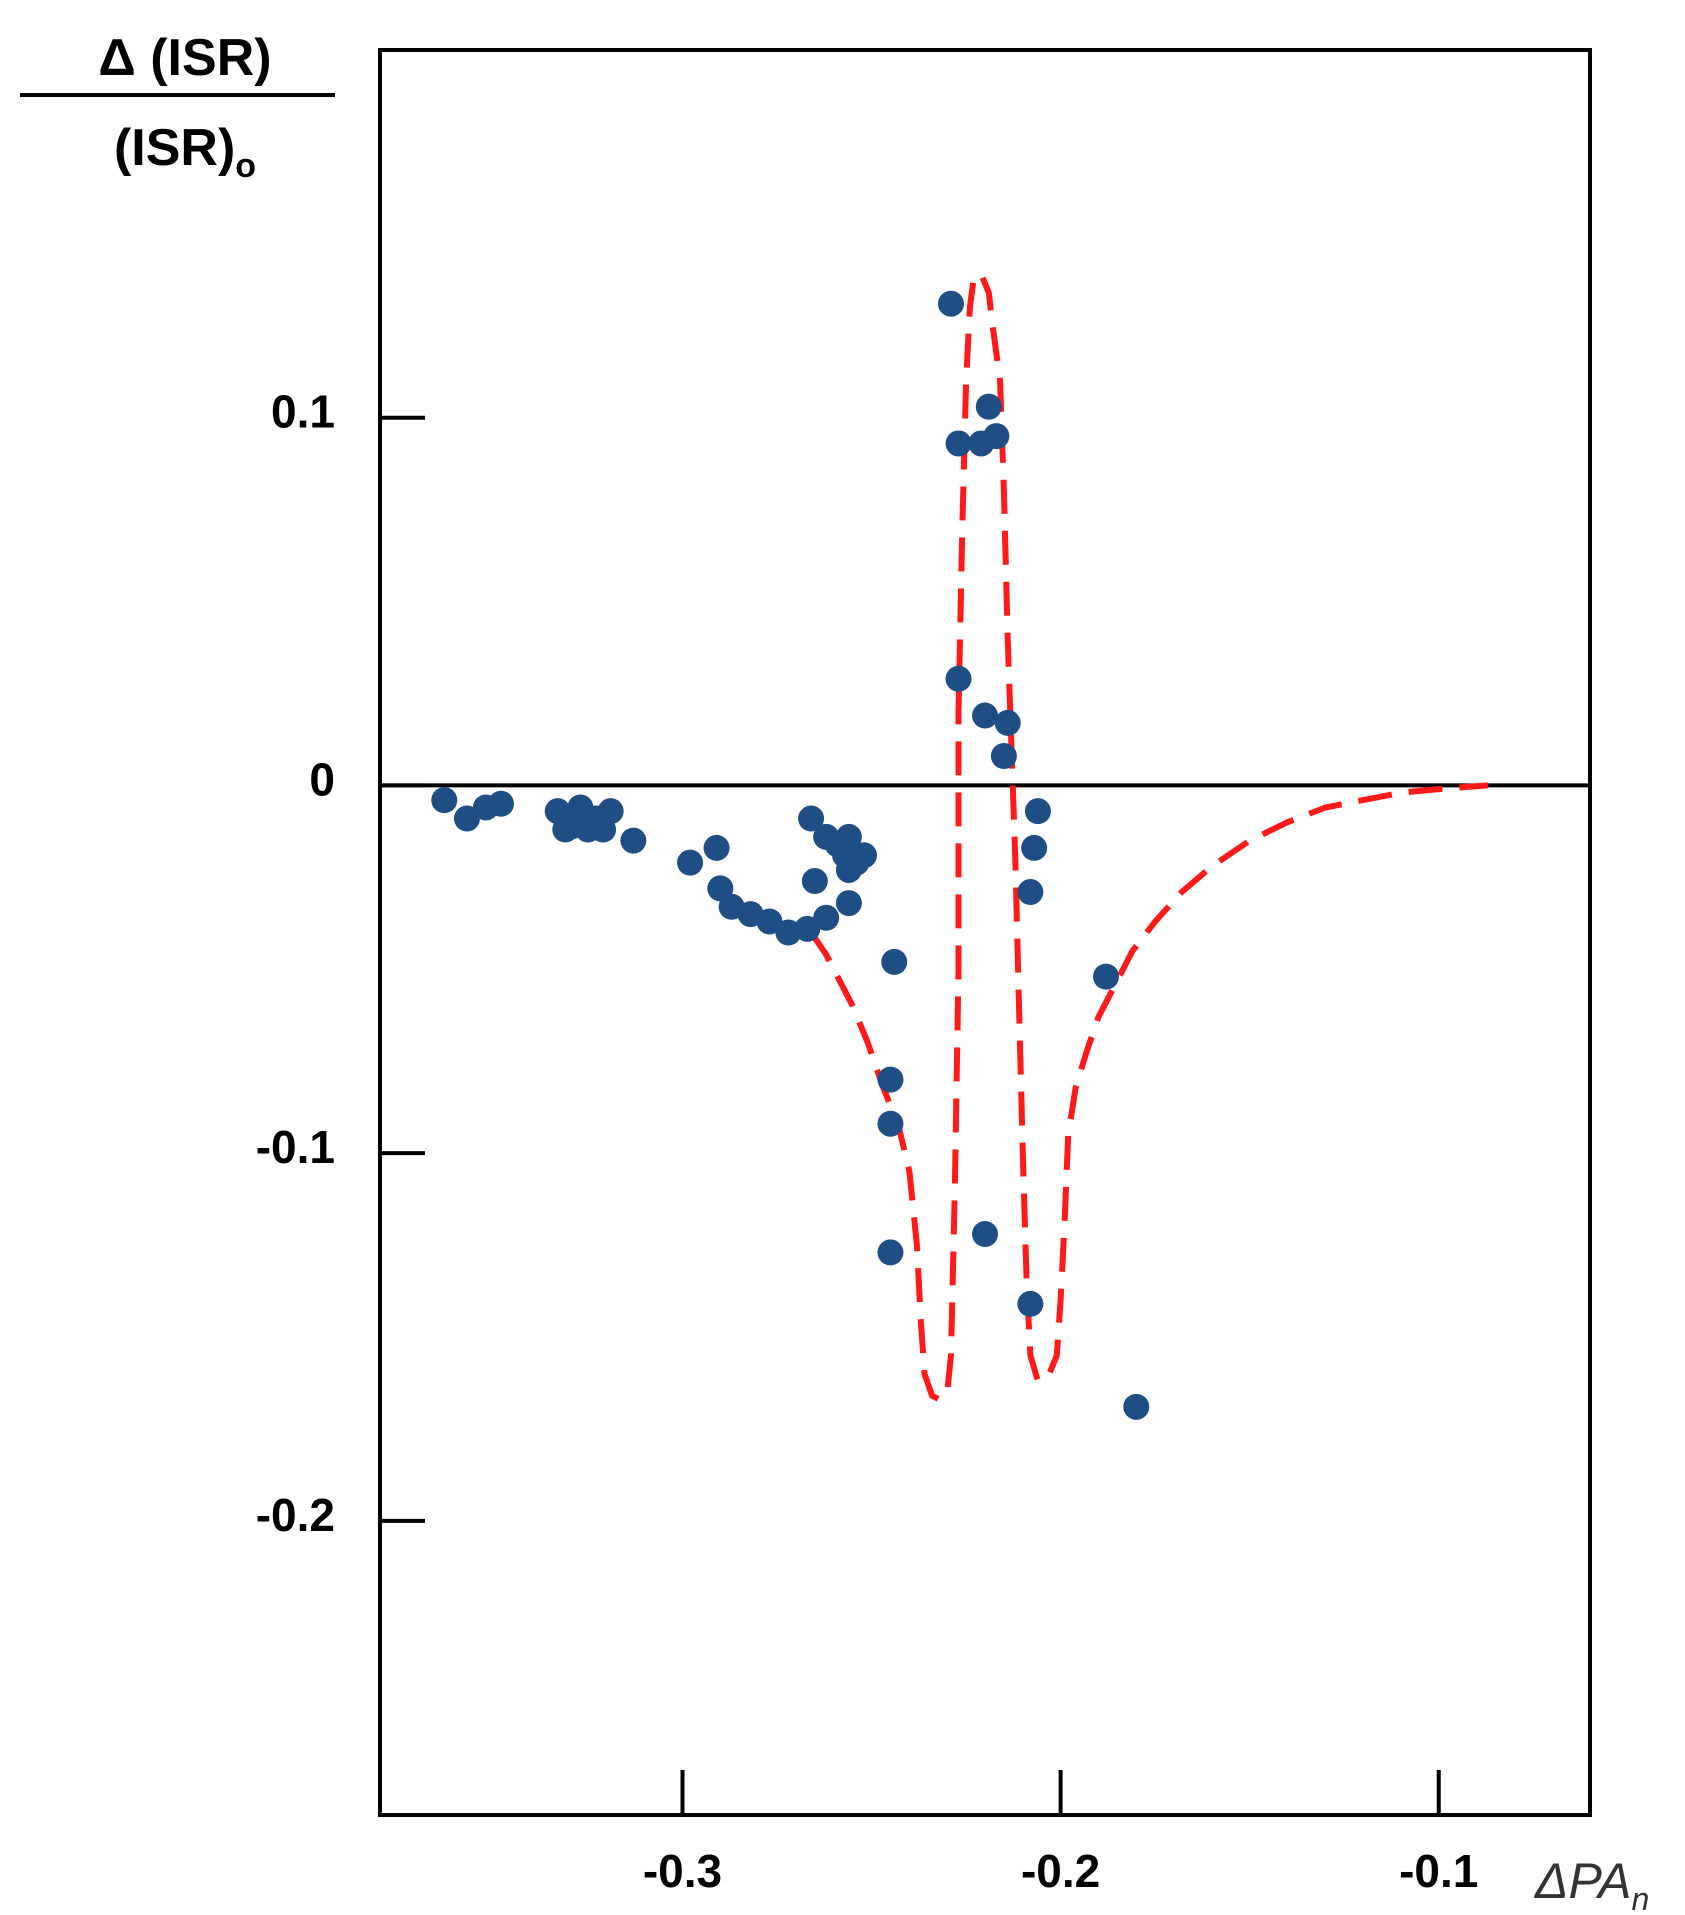 This screenshot has width=1685, height=1915. I want to click on y-tick-label: -0.2, so click(295, 1515).